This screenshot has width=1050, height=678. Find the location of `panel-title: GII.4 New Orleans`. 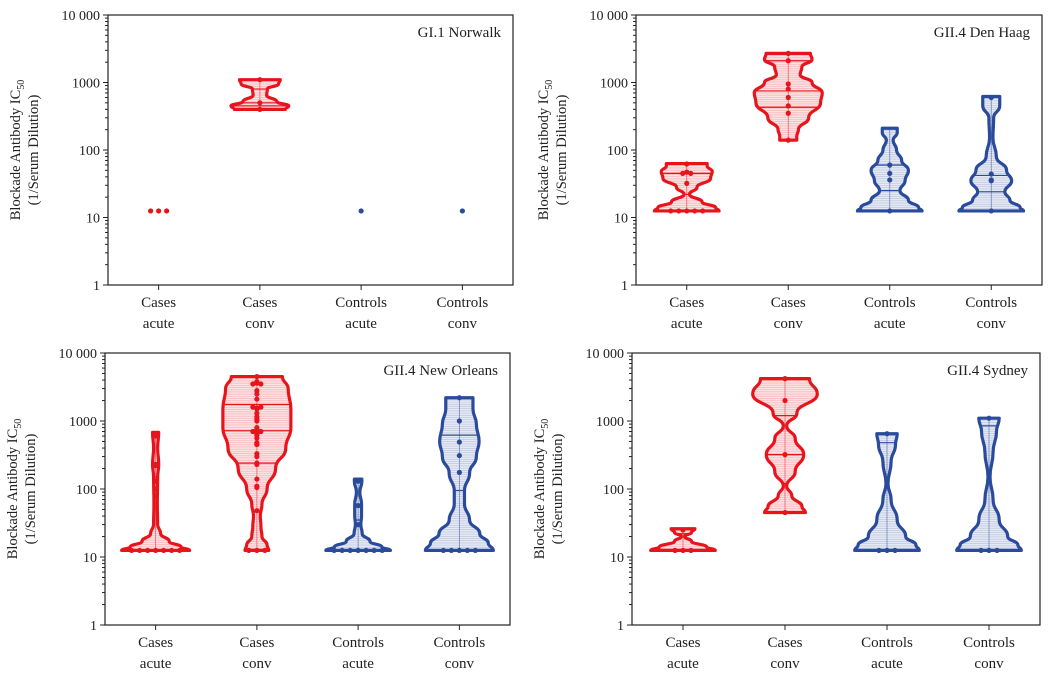

panel-title: GII.4 New Orleans is located at coordinates (440, 371).